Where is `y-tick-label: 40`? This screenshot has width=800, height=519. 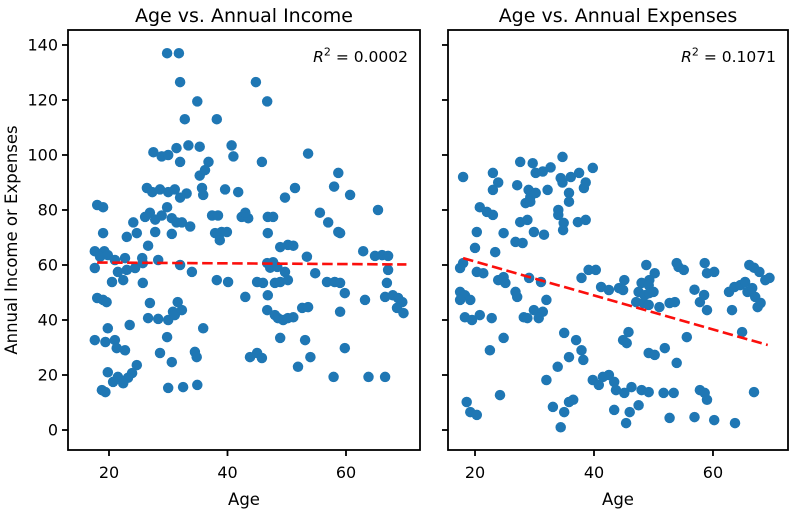 y-tick-label: 40 is located at coordinates (48, 320).